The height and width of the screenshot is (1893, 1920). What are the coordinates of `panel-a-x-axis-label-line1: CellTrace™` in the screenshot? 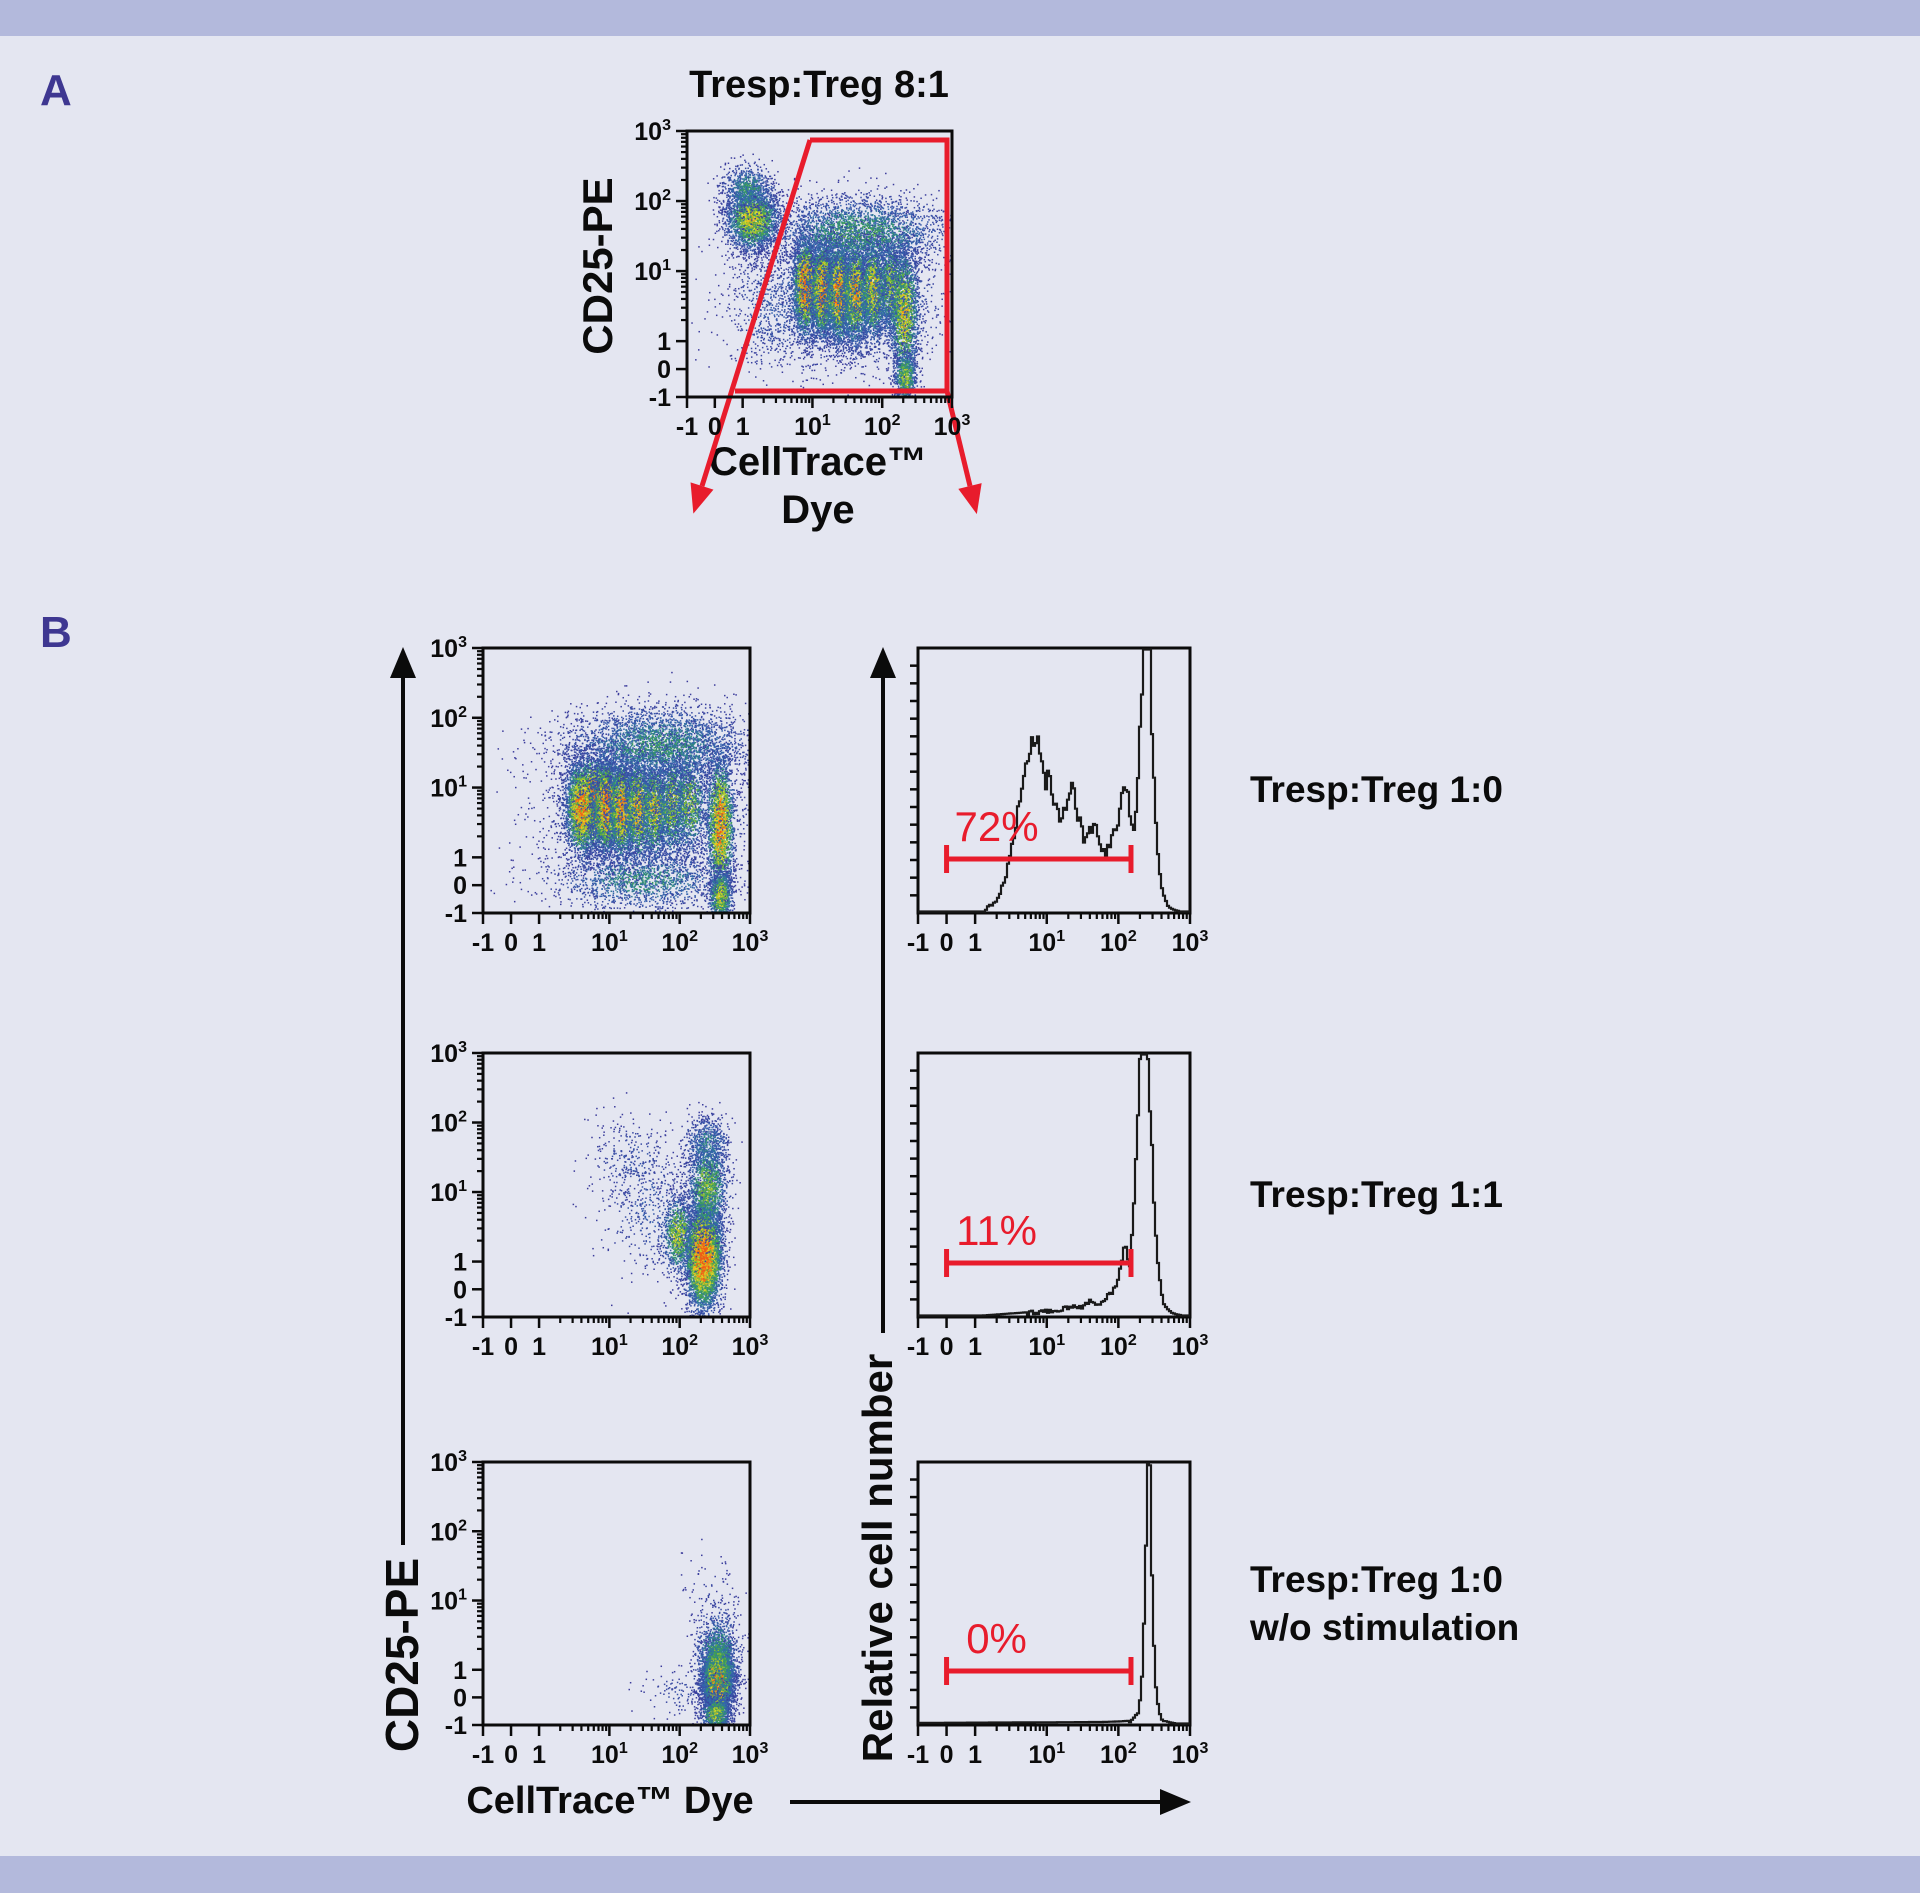 It's located at (818, 462).